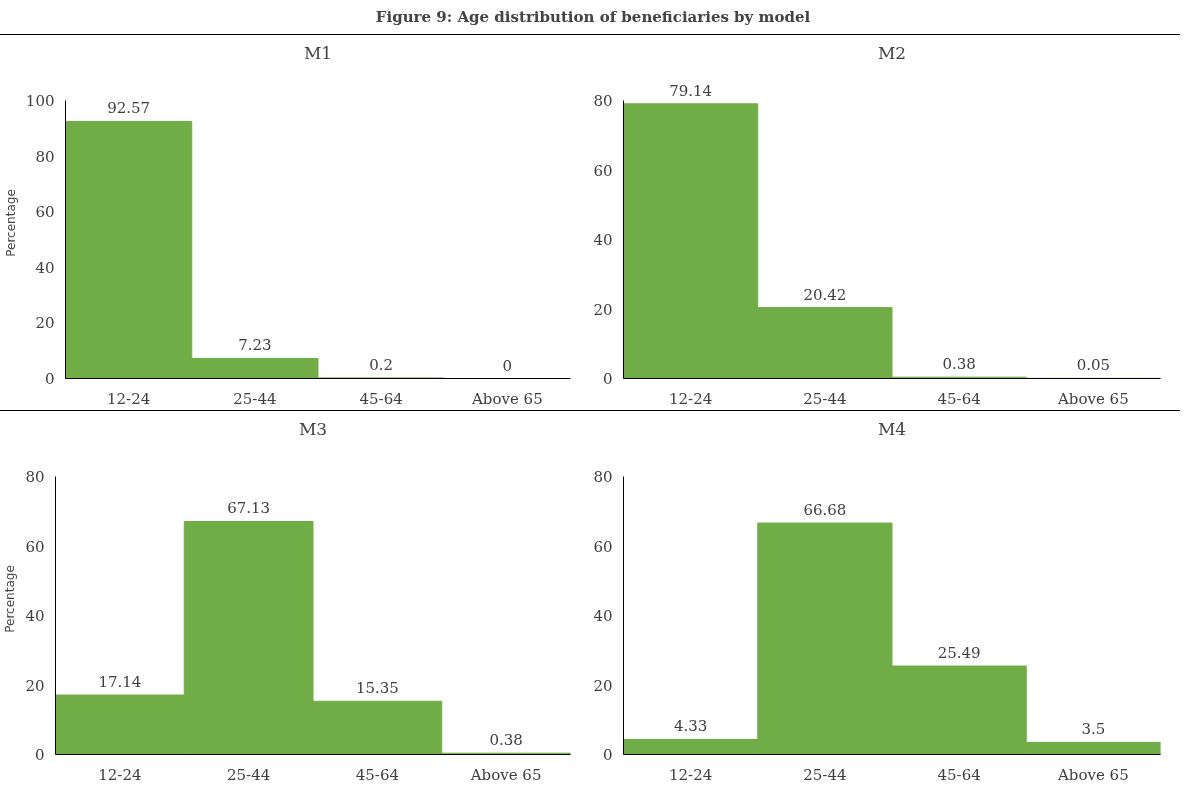 The image size is (1185, 790). What do you see at coordinates (1093, 729) in the screenshot?
I see `data-label: 3.5` at bounding box center [1093, 729].